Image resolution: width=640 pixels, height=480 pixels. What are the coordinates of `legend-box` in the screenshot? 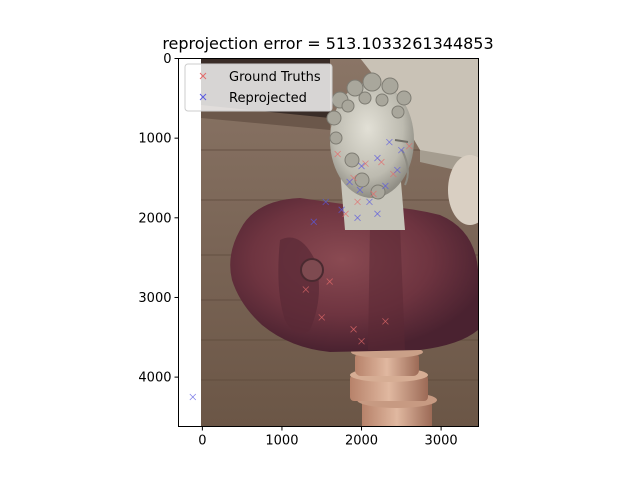 It's located at (258, 87).